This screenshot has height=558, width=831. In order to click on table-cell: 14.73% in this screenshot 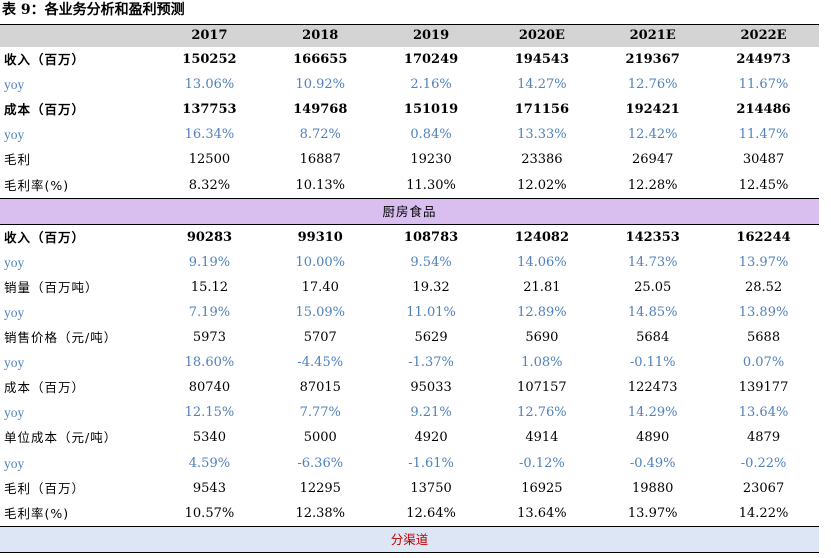, I will do `click(652, 262)`.